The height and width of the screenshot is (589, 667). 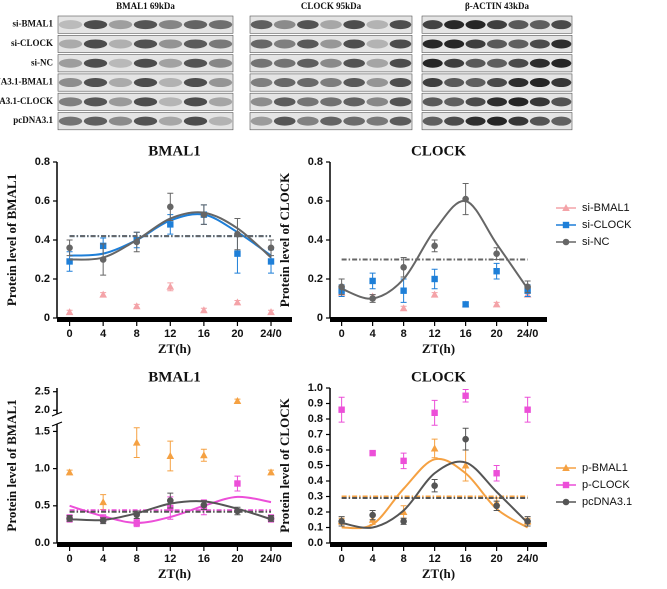 I want to click on legend-label: p-BMAL1, so click(x=605, y=468).